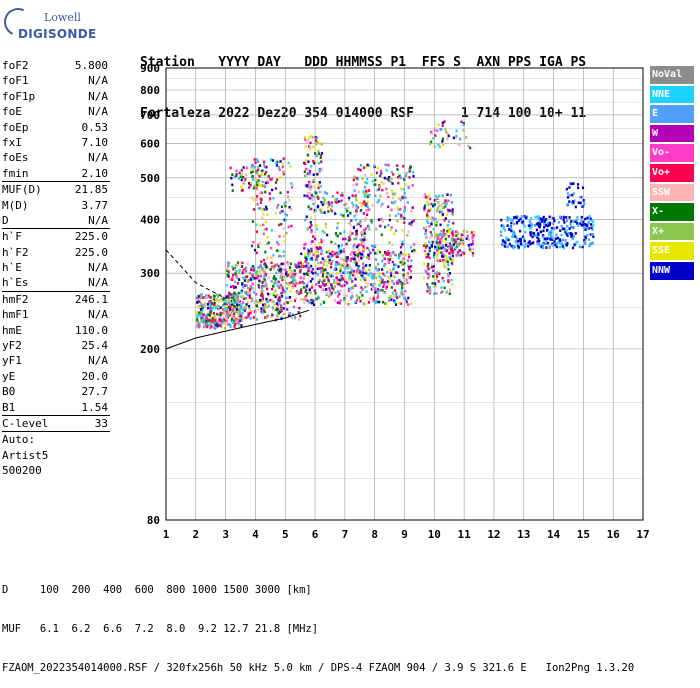  What do you see at coordinates (434, 534) in the screenshot?
I see `x-tick-label: 10` at bounding box center [434, 534].